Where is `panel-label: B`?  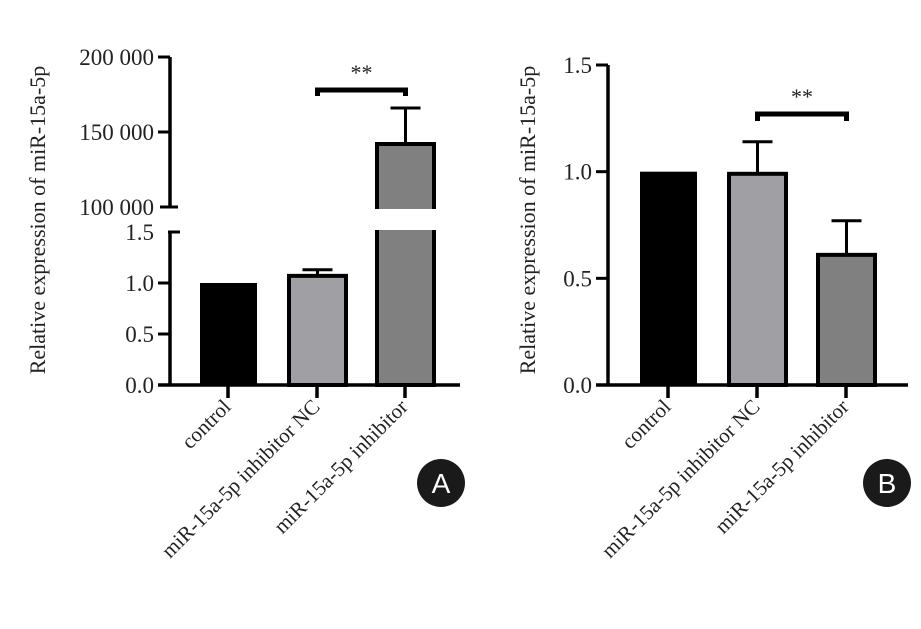 panel-label: B is located at coordinates (887, 483).